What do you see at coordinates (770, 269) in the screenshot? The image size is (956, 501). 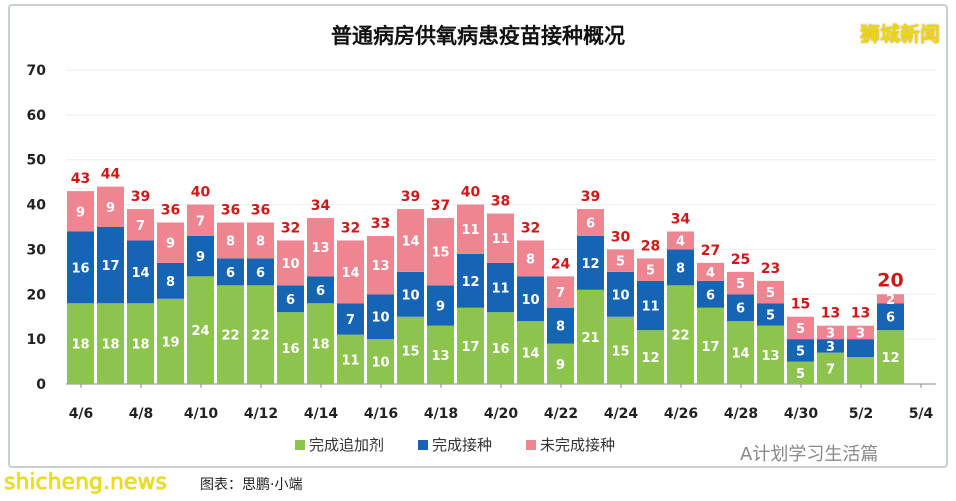 I see `total-label: 23` at bounding box center [770, 269].